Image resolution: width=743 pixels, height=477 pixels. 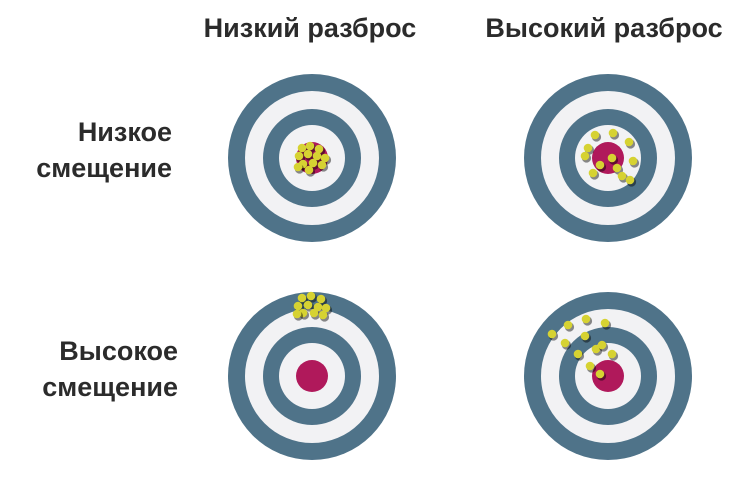 I want to click on column-header-high-variance: Высокий разброс, so click(x=604, y=28).